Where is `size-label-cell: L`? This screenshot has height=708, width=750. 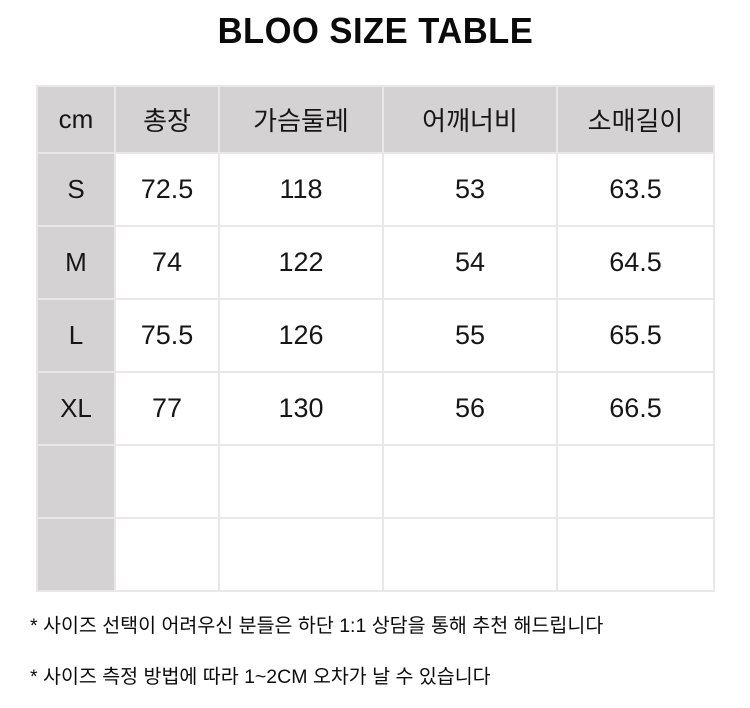 size-label-cell: L is located at coordinates (76, 335).